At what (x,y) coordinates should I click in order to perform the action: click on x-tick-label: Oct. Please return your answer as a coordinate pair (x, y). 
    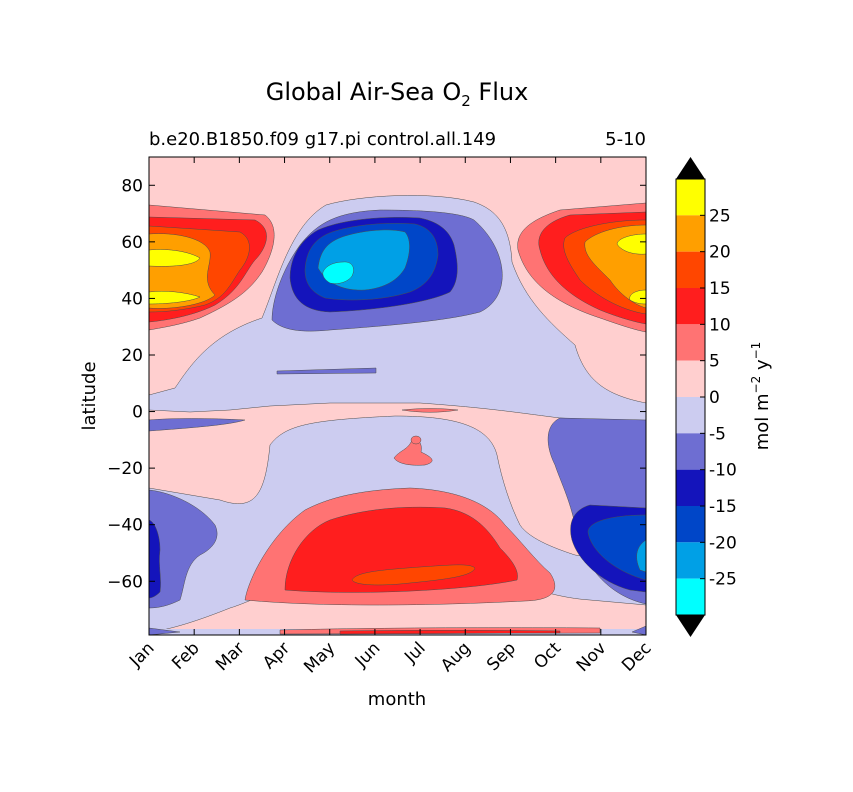
    Looking at the image, I should click on (547, 655).